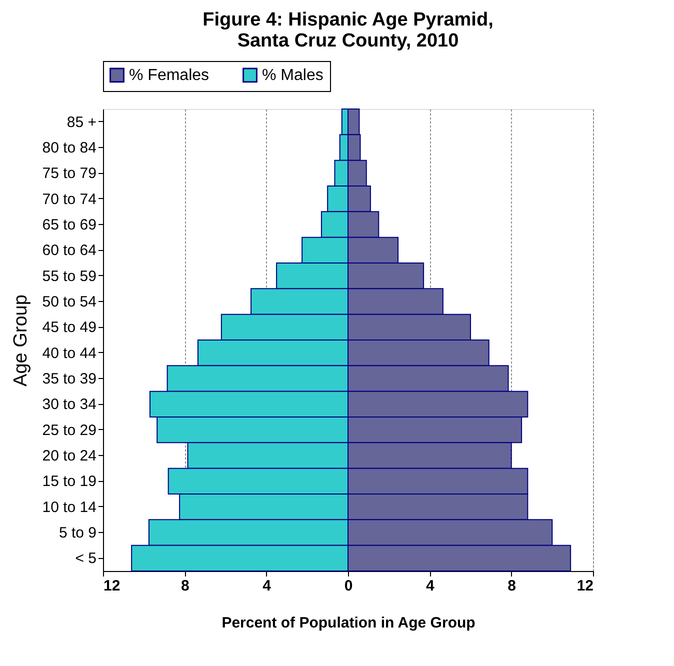 Image resolution: width=674 pixels, height=666 pixels. What do you see at coordinates (81, 122) in the screenshot?
I see `y-tick-label: 85 +` at bounding box center [81, 122].